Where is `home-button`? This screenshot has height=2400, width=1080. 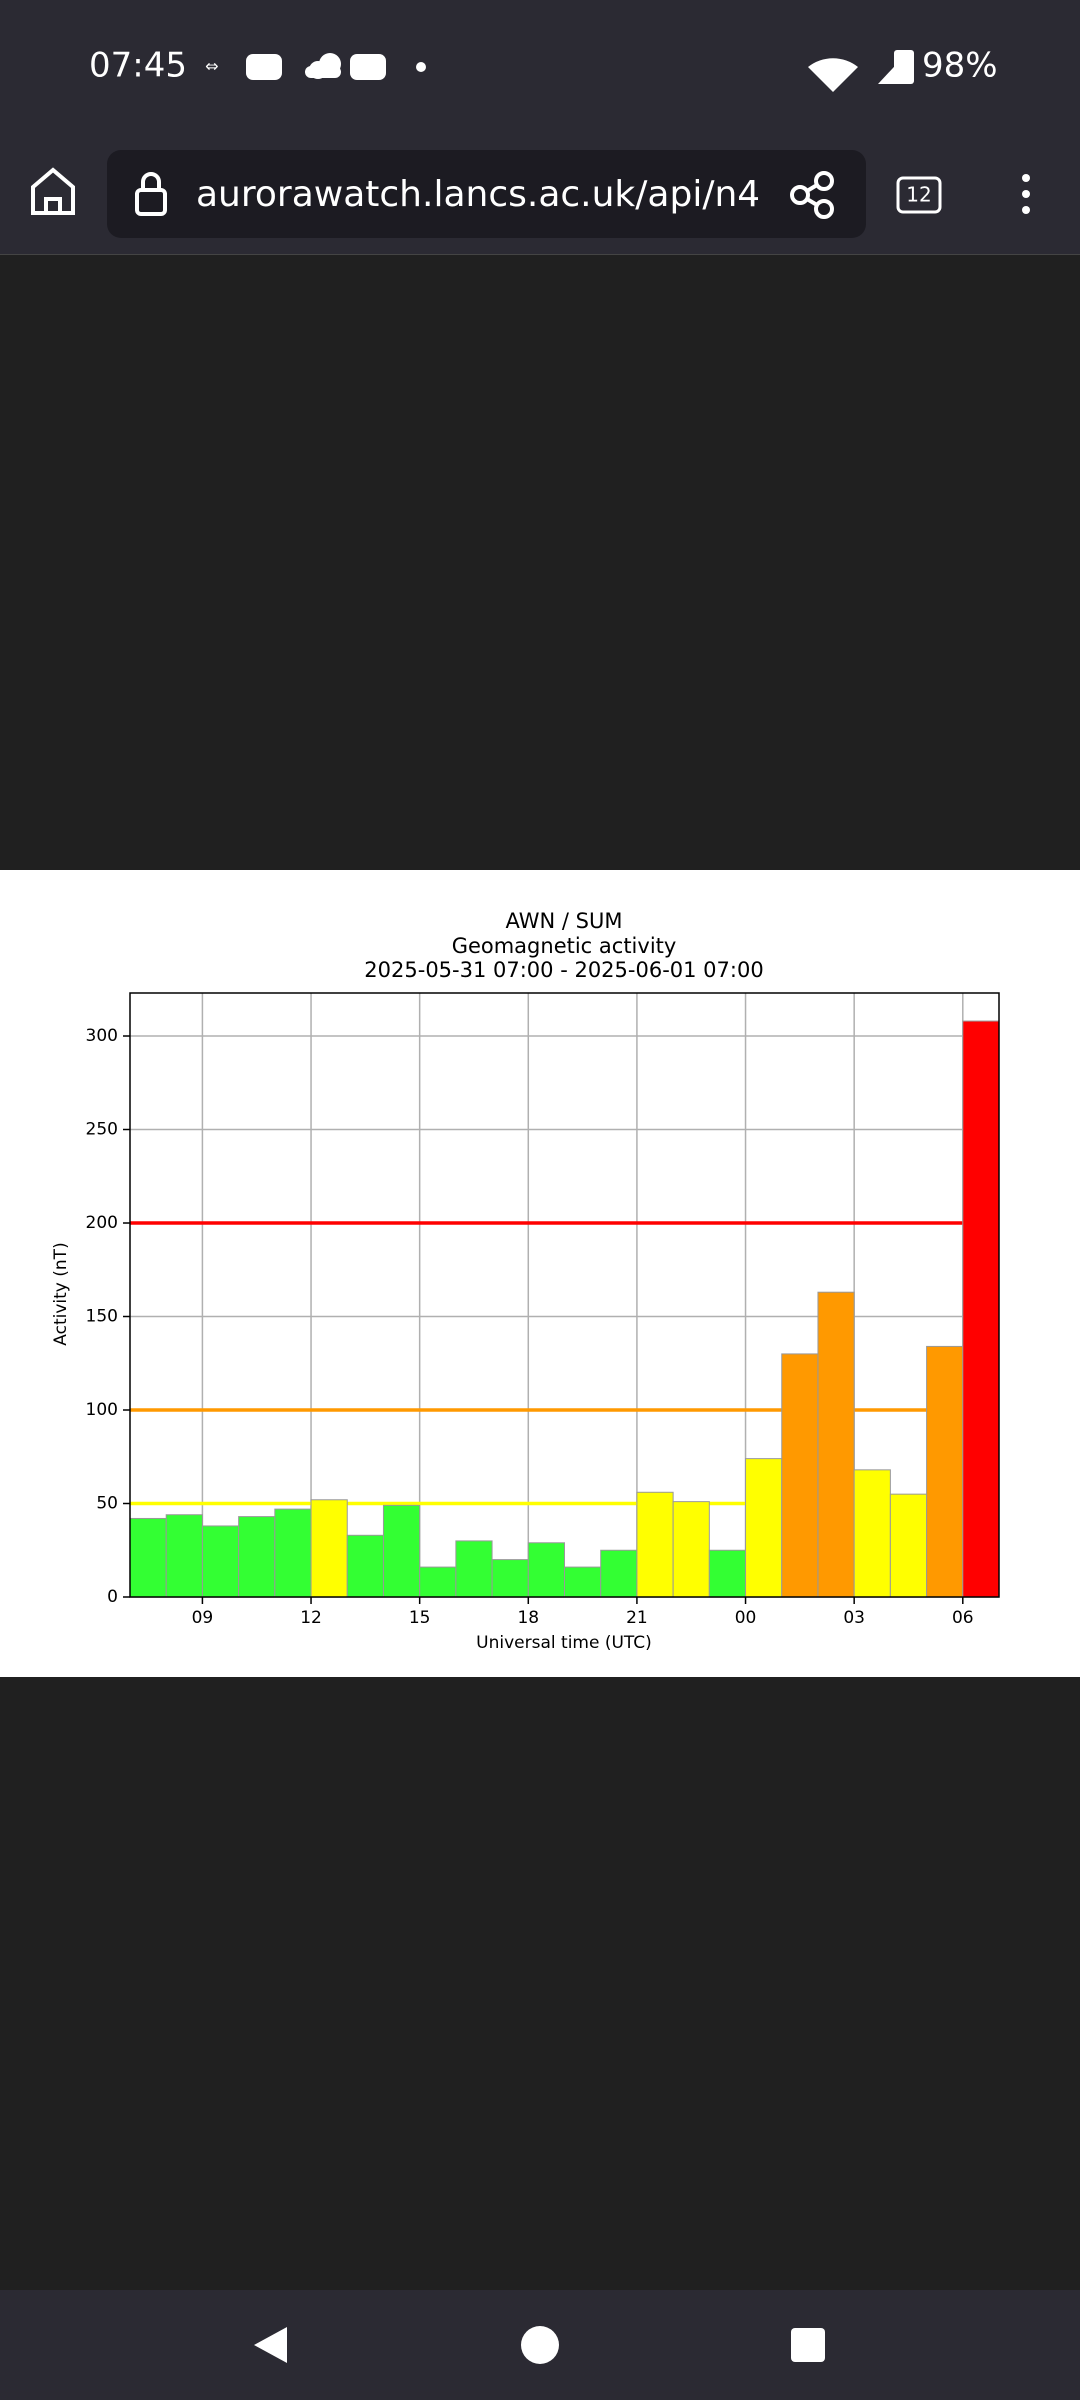 home-button is located at coordinates (53, 191).